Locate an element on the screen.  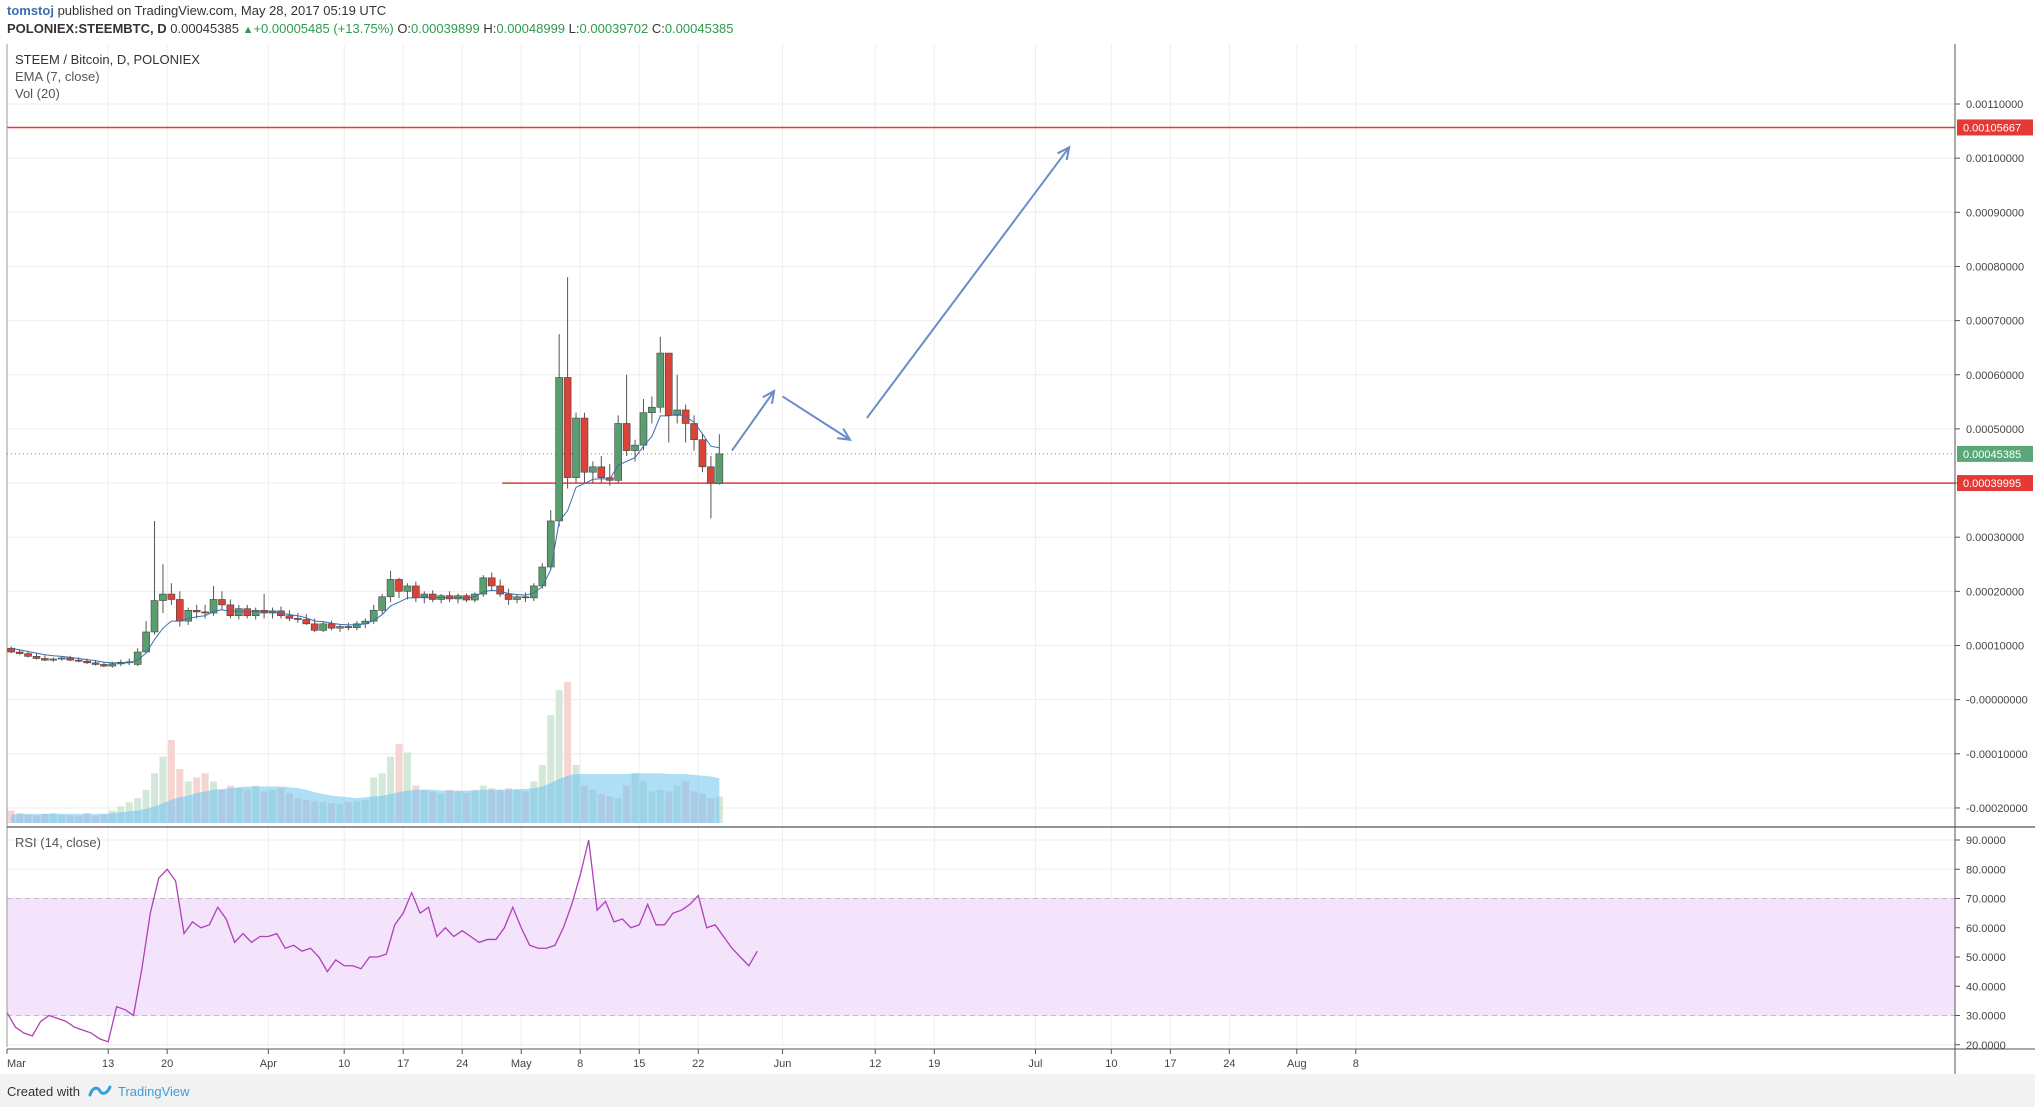
projection-arrows is located at coordinates (901, 298).